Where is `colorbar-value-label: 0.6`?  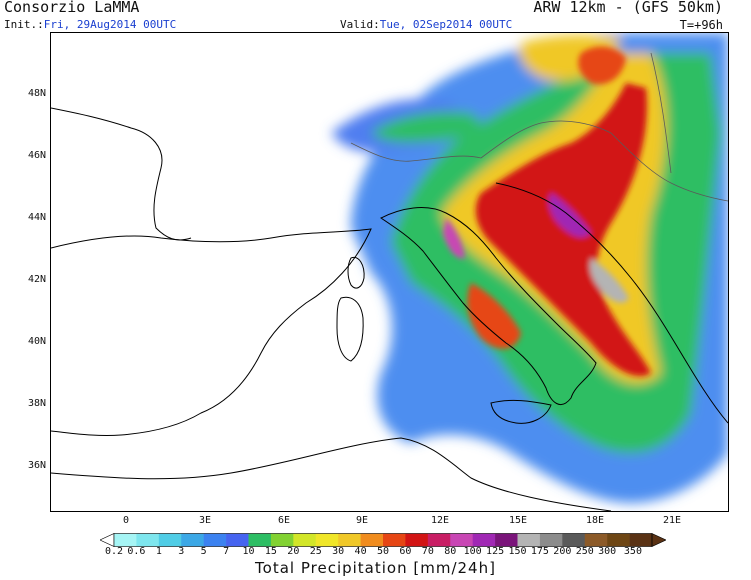
colorbar-value-label: 0.6 is located at coordinates (136, 551).